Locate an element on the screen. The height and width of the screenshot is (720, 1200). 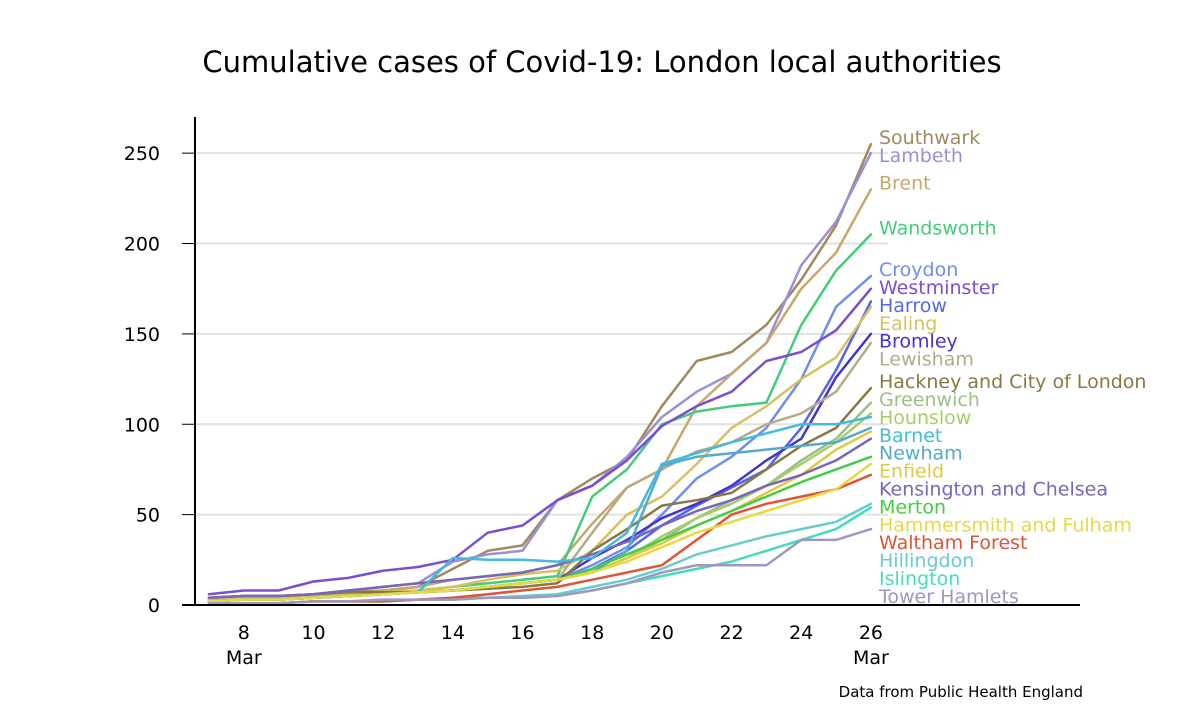
series-label: Hammersmith and Fulham is located at coordinates (1005, 525).